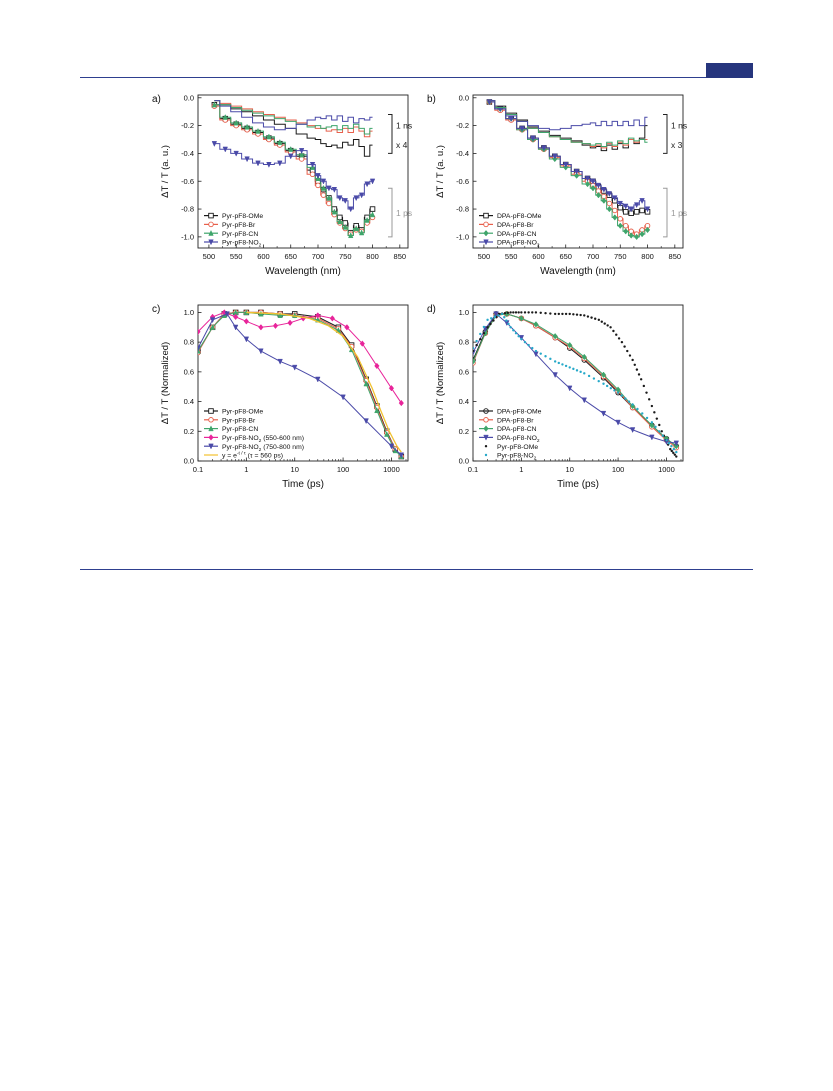  What do you see at coordinates (729, 70) in the screenshot?
I see `header-accent-tab` at bounding box center [729, 70].